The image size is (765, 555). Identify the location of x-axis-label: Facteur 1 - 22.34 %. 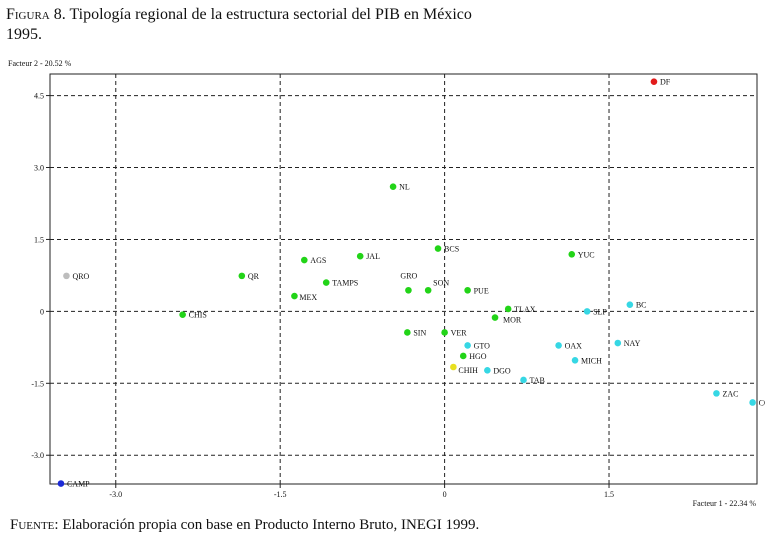
(725, 503).